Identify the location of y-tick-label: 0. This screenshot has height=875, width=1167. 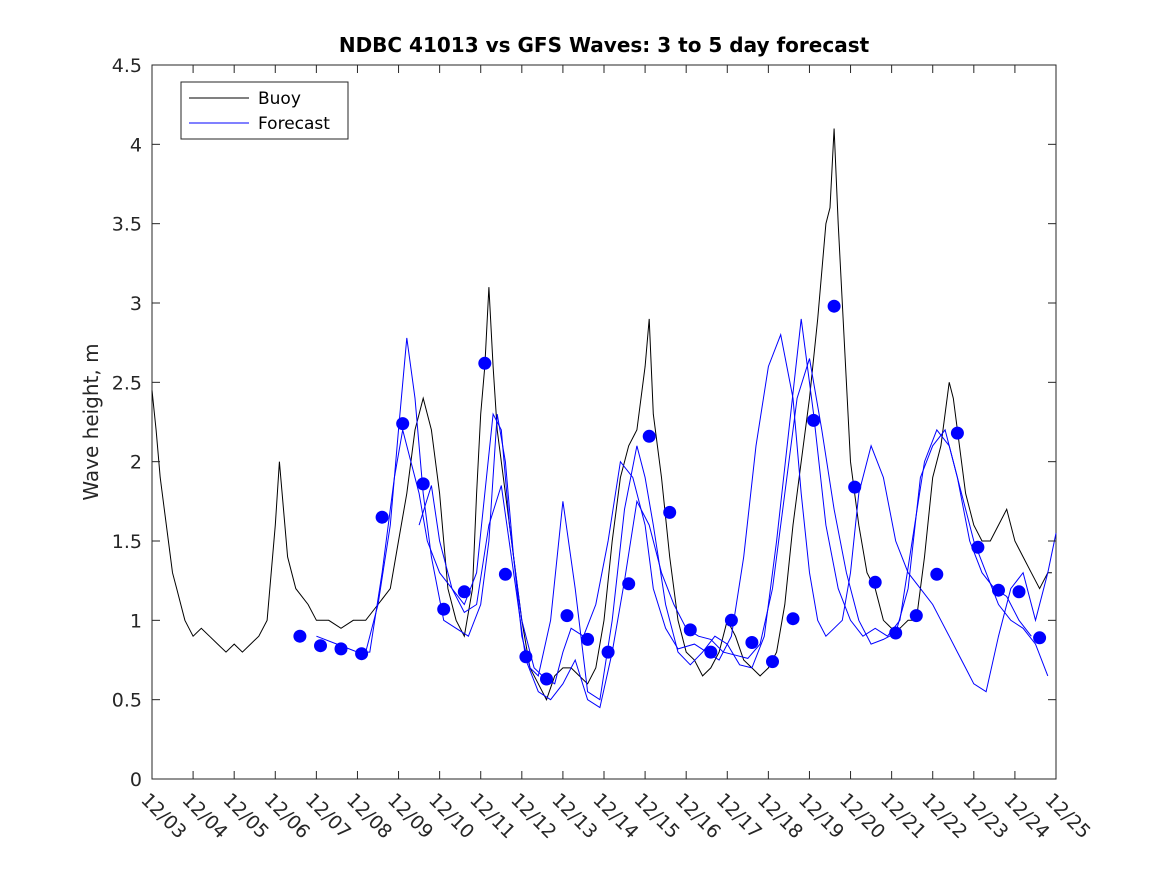
(136, 780).